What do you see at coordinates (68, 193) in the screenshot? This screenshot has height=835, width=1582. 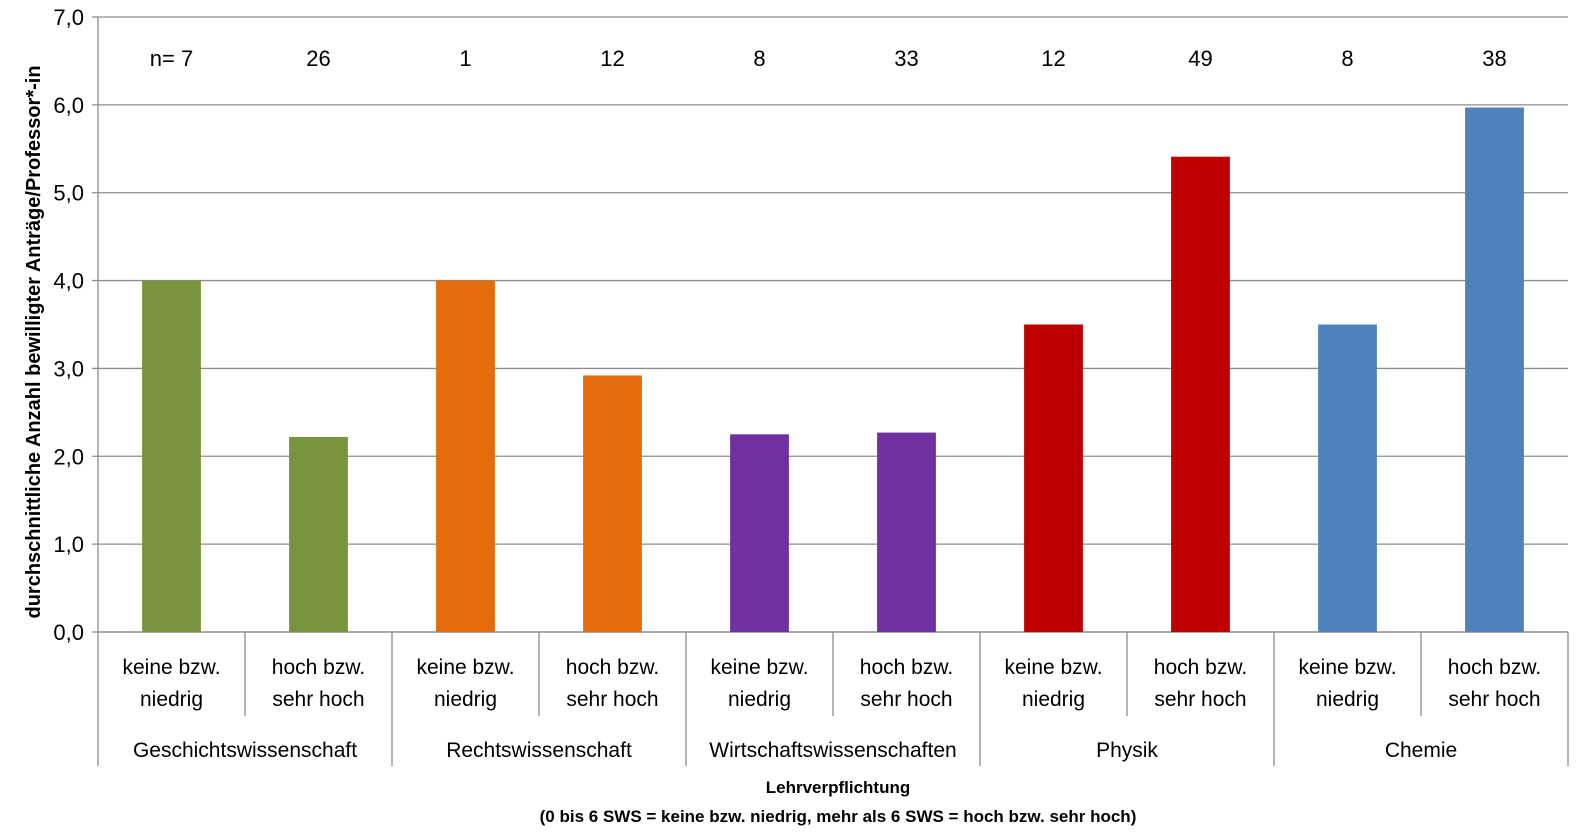 I see `y-tick-label: 5,0` at bounding box center [68, 193].